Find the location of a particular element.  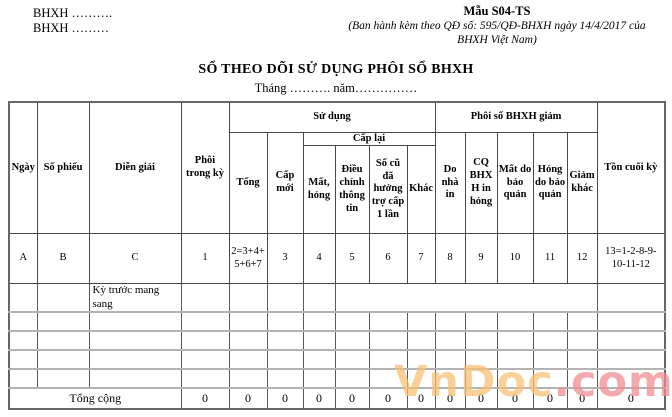

header-do-nha-in: Do nhà in is located at coordinates (450, 183).